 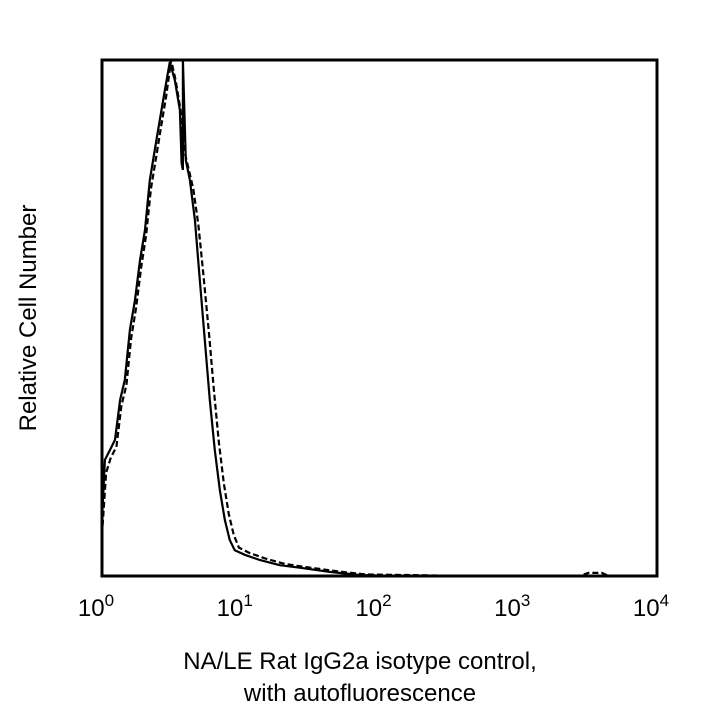 I want to click on x-tick-labels: 10⁰ 10¹ 10² 10³ 10⁴, so click(x=373, y=606).